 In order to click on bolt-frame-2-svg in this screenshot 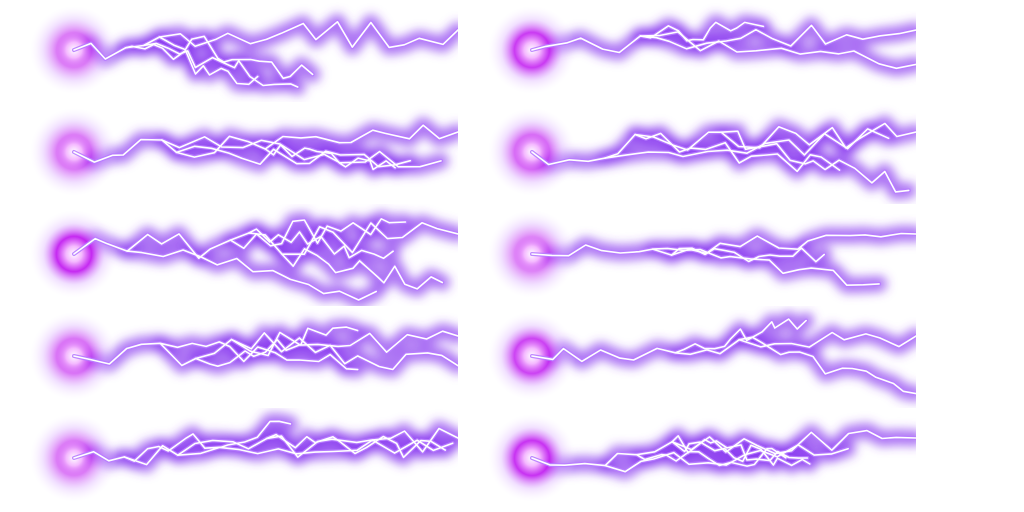, I will do `click(702, 50)`.